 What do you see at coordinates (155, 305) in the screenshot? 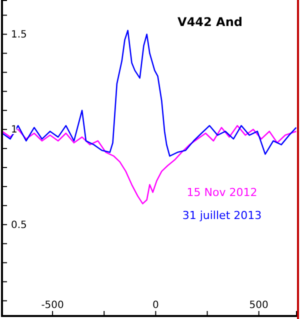
I see `x-tick-label: 0` at bounding box center [155, 305].